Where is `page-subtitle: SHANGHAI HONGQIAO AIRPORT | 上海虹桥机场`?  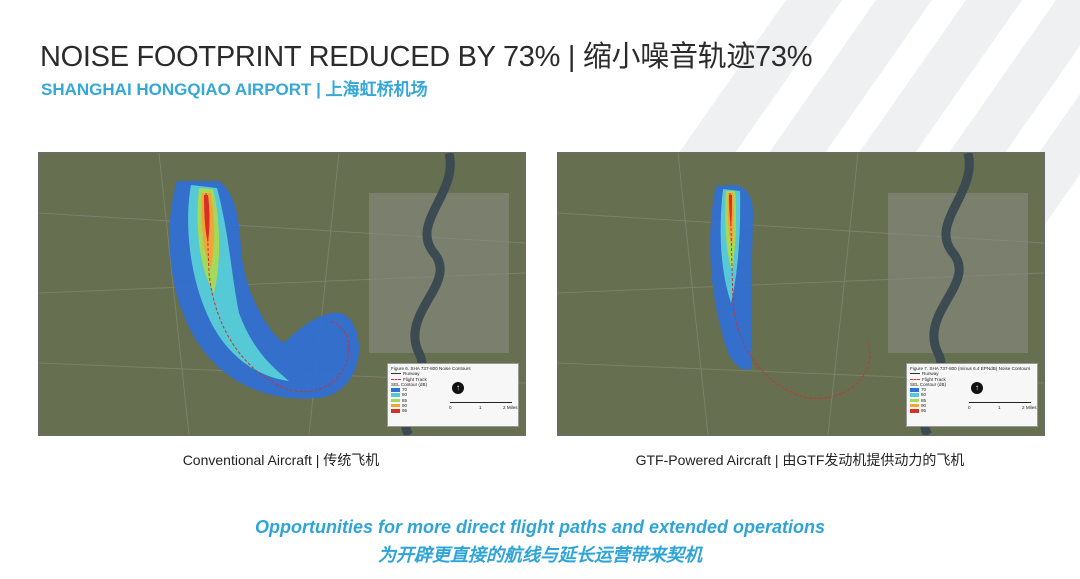 page-subtitle: SHANGHAI HONGQIAO AIRPORT | 上海虹桥机场 is located at coordinates (234, 89).